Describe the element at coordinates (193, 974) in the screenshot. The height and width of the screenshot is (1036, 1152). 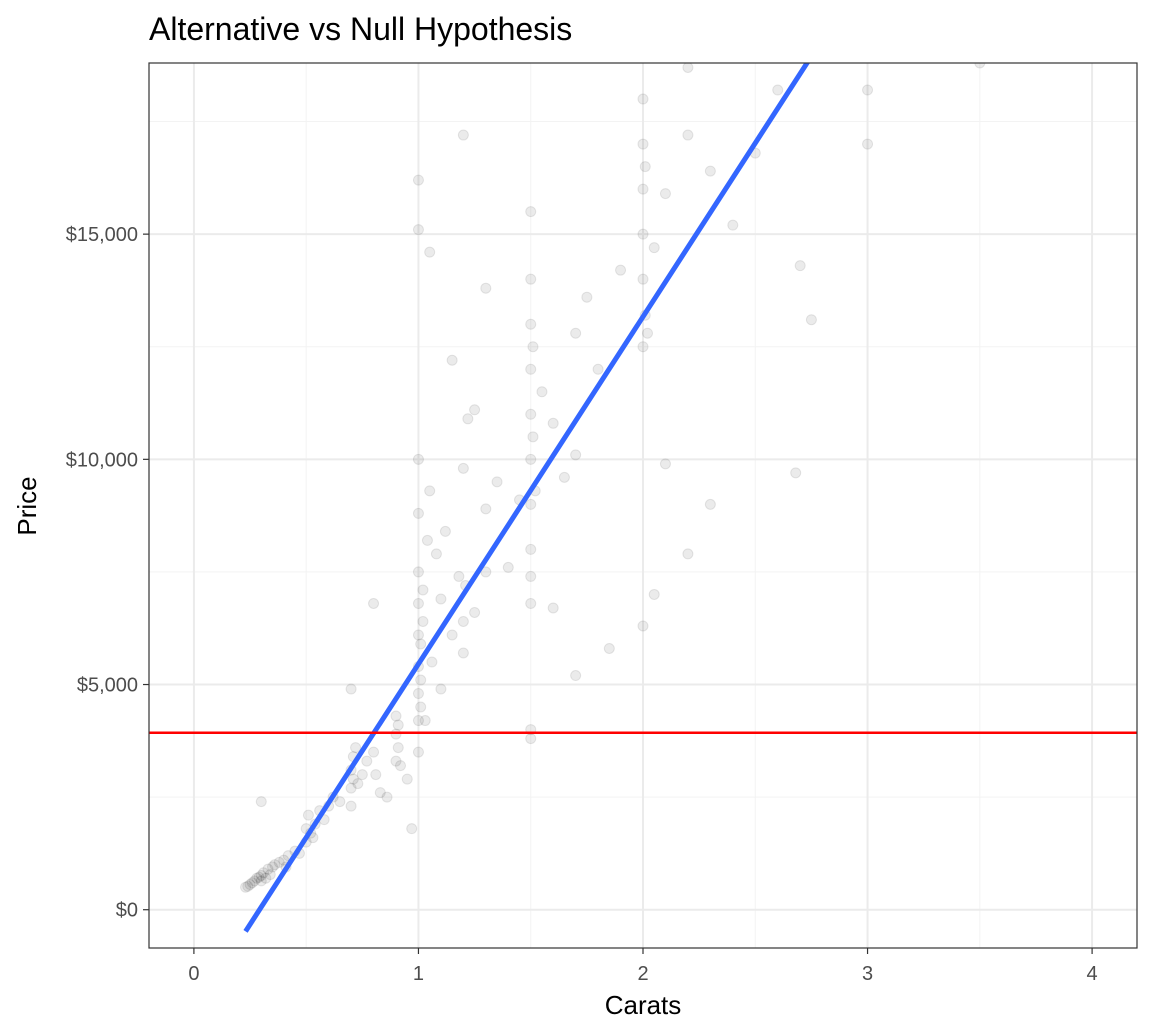
I see `x-tick-label: 0` at that location.